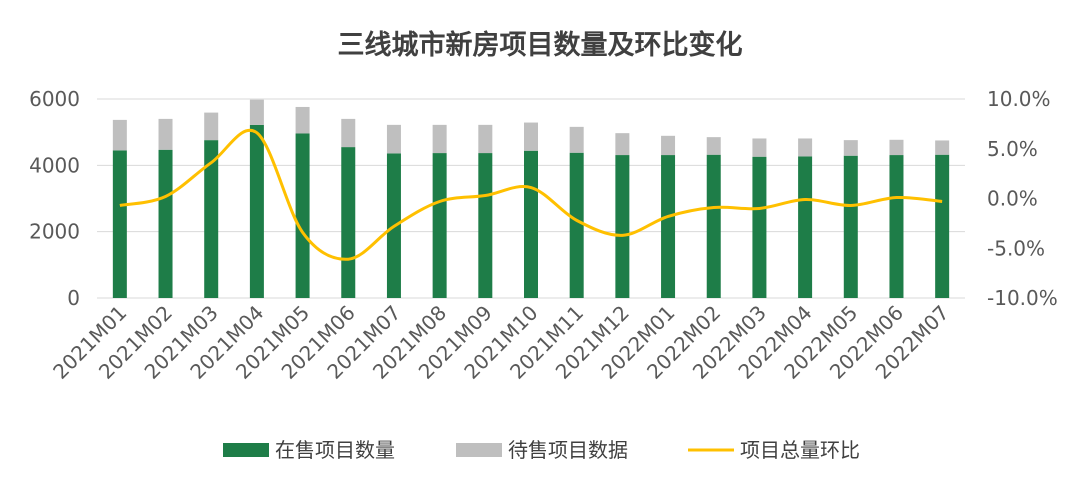 The image size is (1080, 489). What do you see at coordinates (568, 450) in the screenshot?
I see `legend-label: 待售项目数据` at bounding box center [568, 450].